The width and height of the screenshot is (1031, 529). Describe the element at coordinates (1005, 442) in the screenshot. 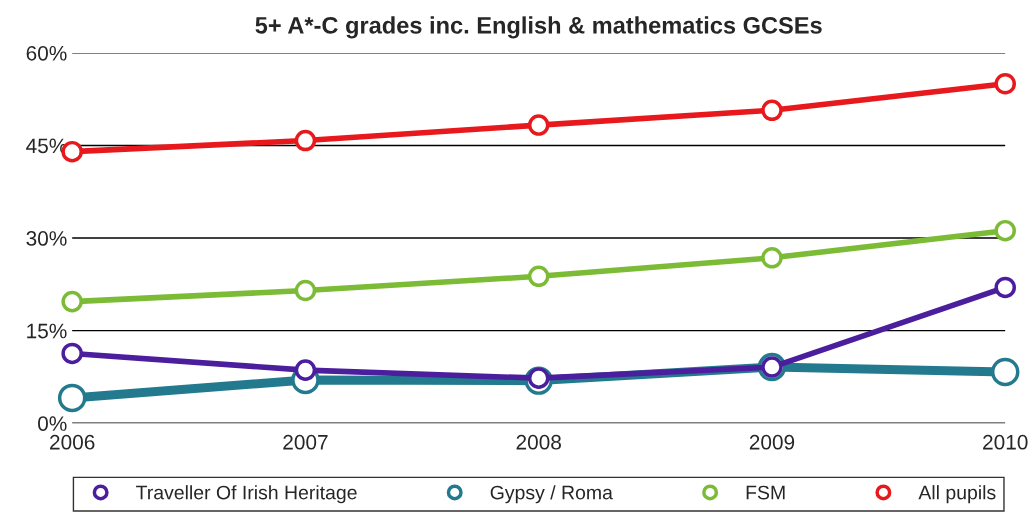

I see `x-tick-label: 2010` at that location.